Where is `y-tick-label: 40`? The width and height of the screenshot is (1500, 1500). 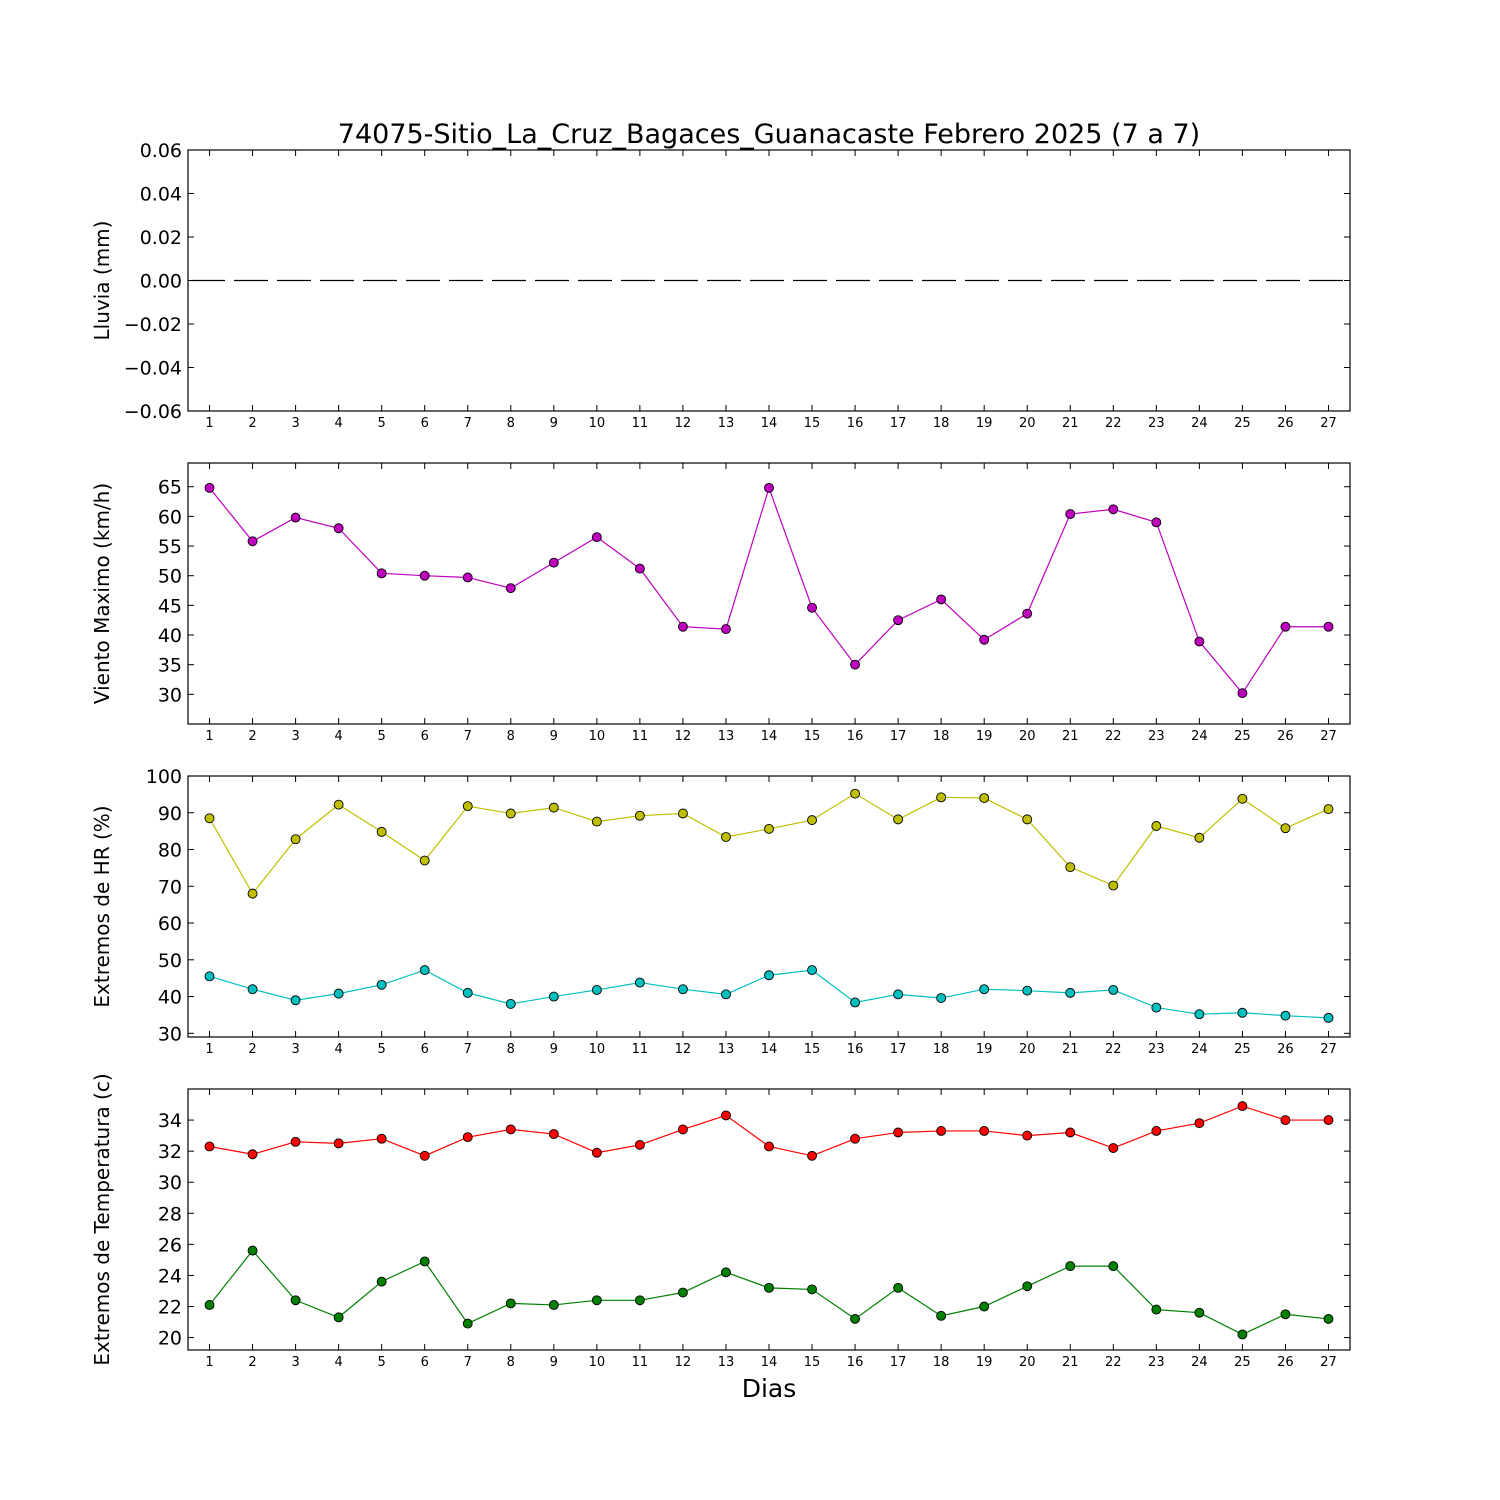 y-tick-label: 40 is located at coordinates (170, 998).